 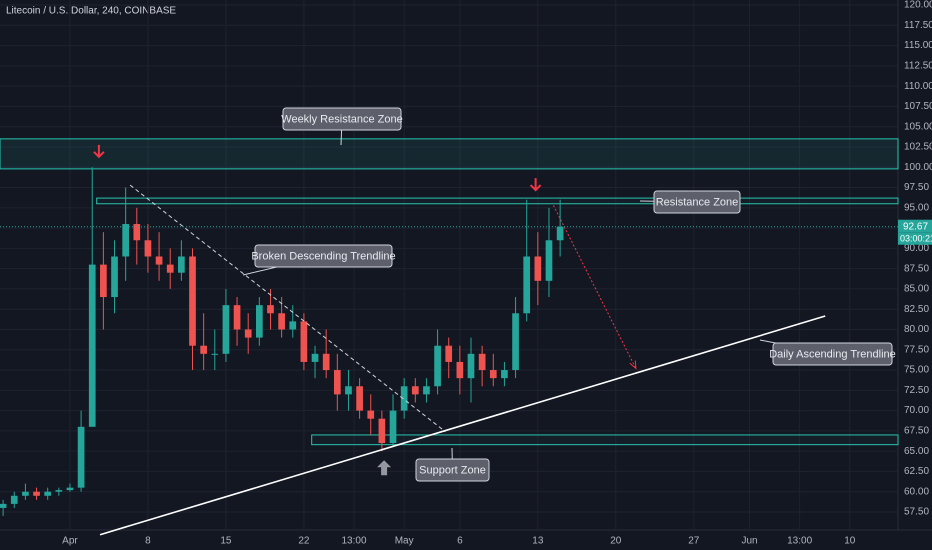 What do you see at coordinates (916, 431) in the screenshot?
I see `y-tick-label: 67.50` at bounding box center [916, 431].